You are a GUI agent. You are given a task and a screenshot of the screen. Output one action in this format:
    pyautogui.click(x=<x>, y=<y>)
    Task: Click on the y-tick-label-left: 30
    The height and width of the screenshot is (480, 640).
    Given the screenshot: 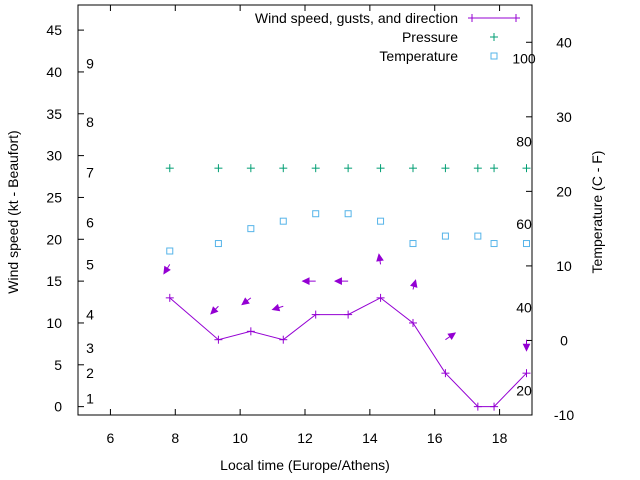 What is the action you would take?
    pyautogui.click(x=54, y=156)
    